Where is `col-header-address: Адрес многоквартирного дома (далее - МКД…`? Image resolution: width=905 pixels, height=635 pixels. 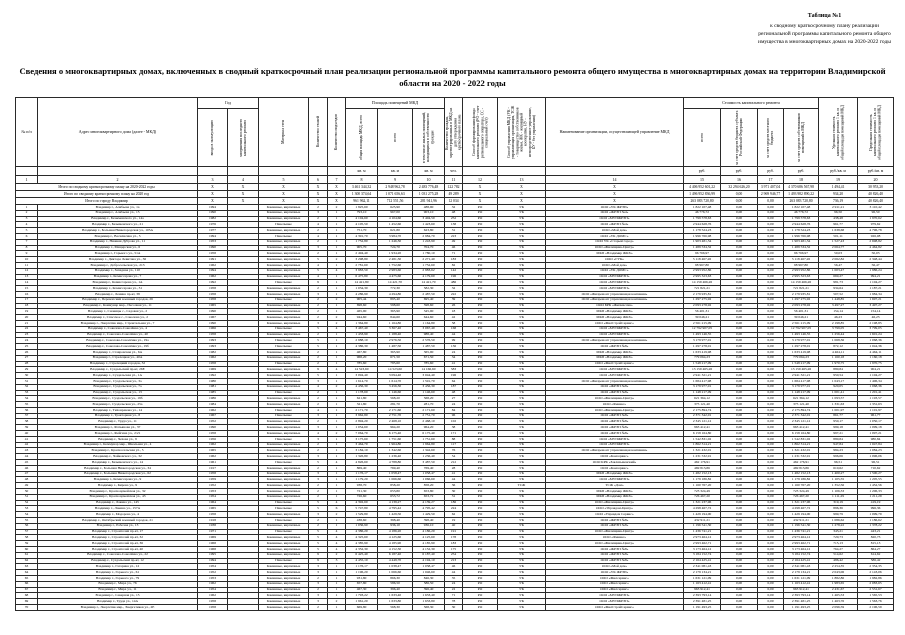 col-header-address: Адрес многоквартирного дома (далее - МКД… is located at coordinates (117, 132).